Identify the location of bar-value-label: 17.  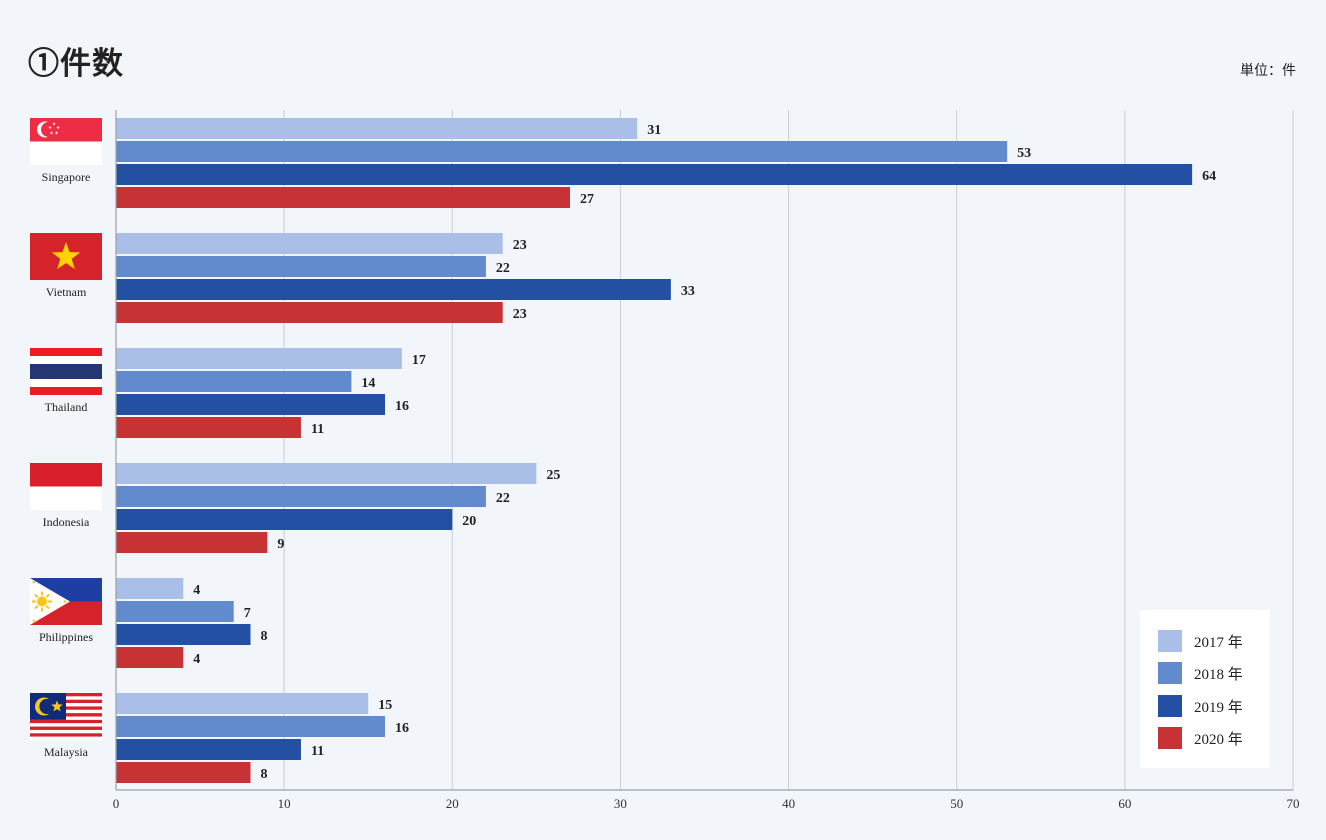
(419, 360).